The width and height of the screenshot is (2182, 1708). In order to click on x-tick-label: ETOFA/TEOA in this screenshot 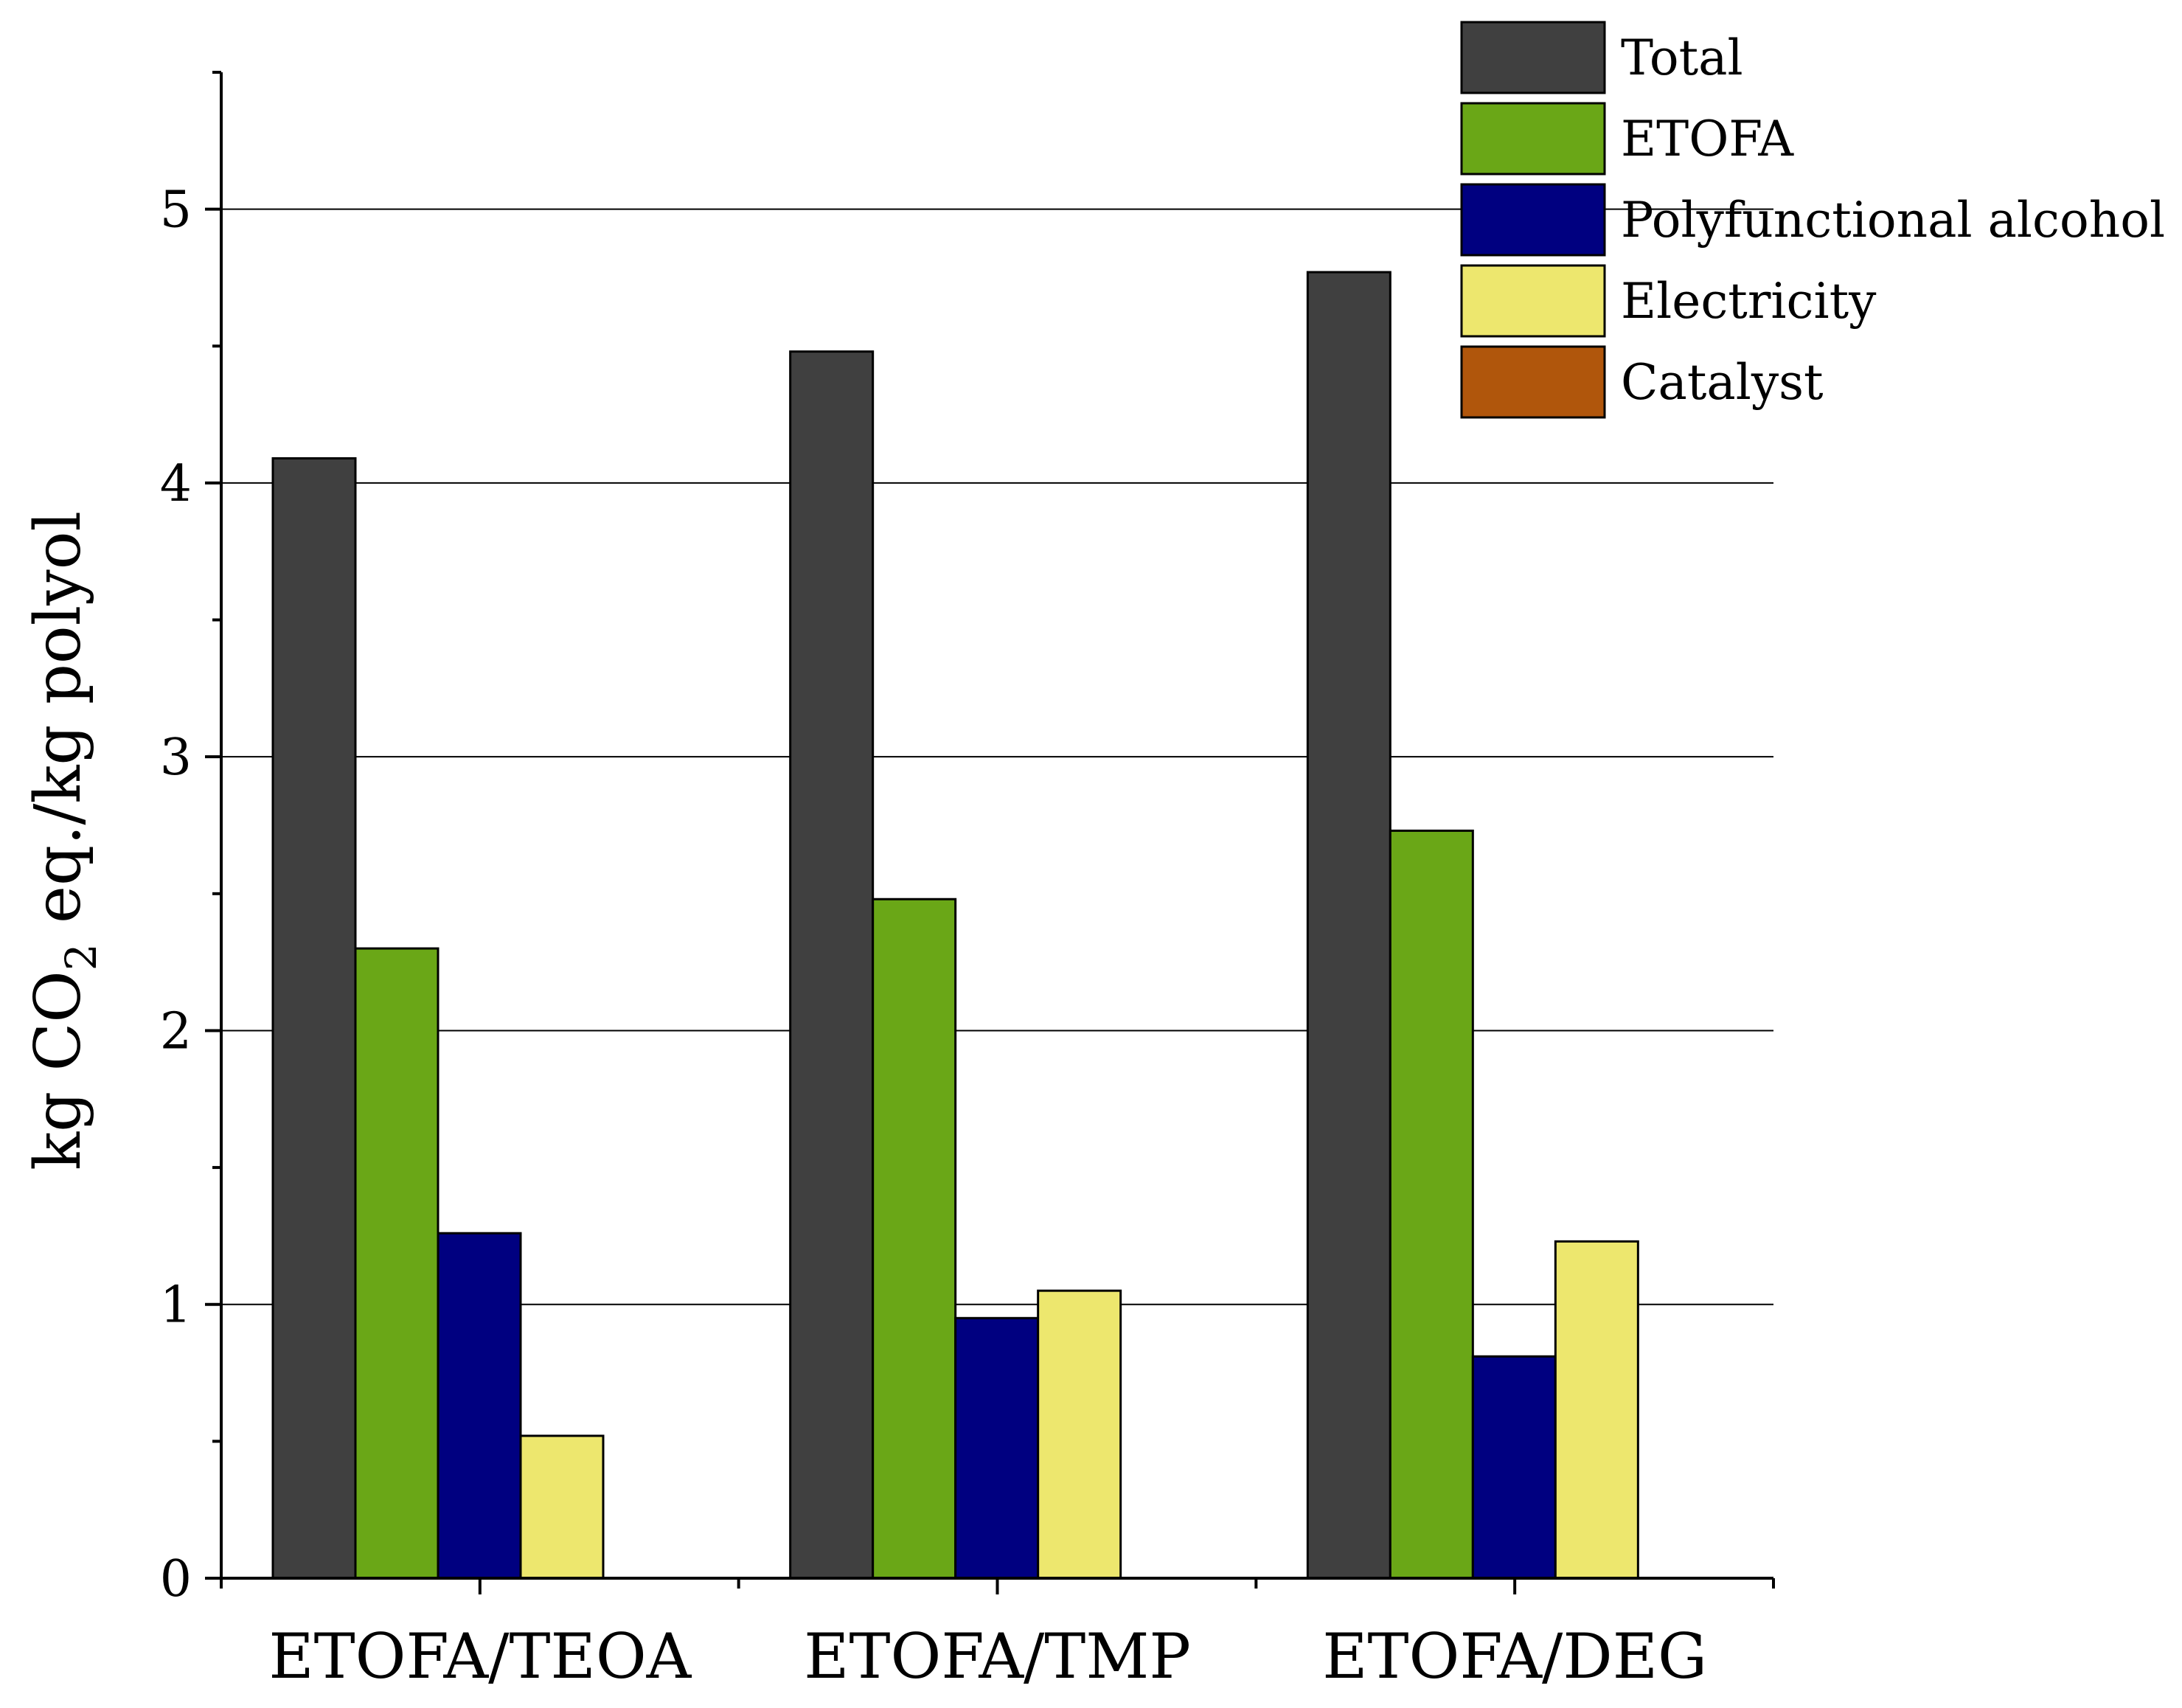, I will do `click(480, 1656)`.